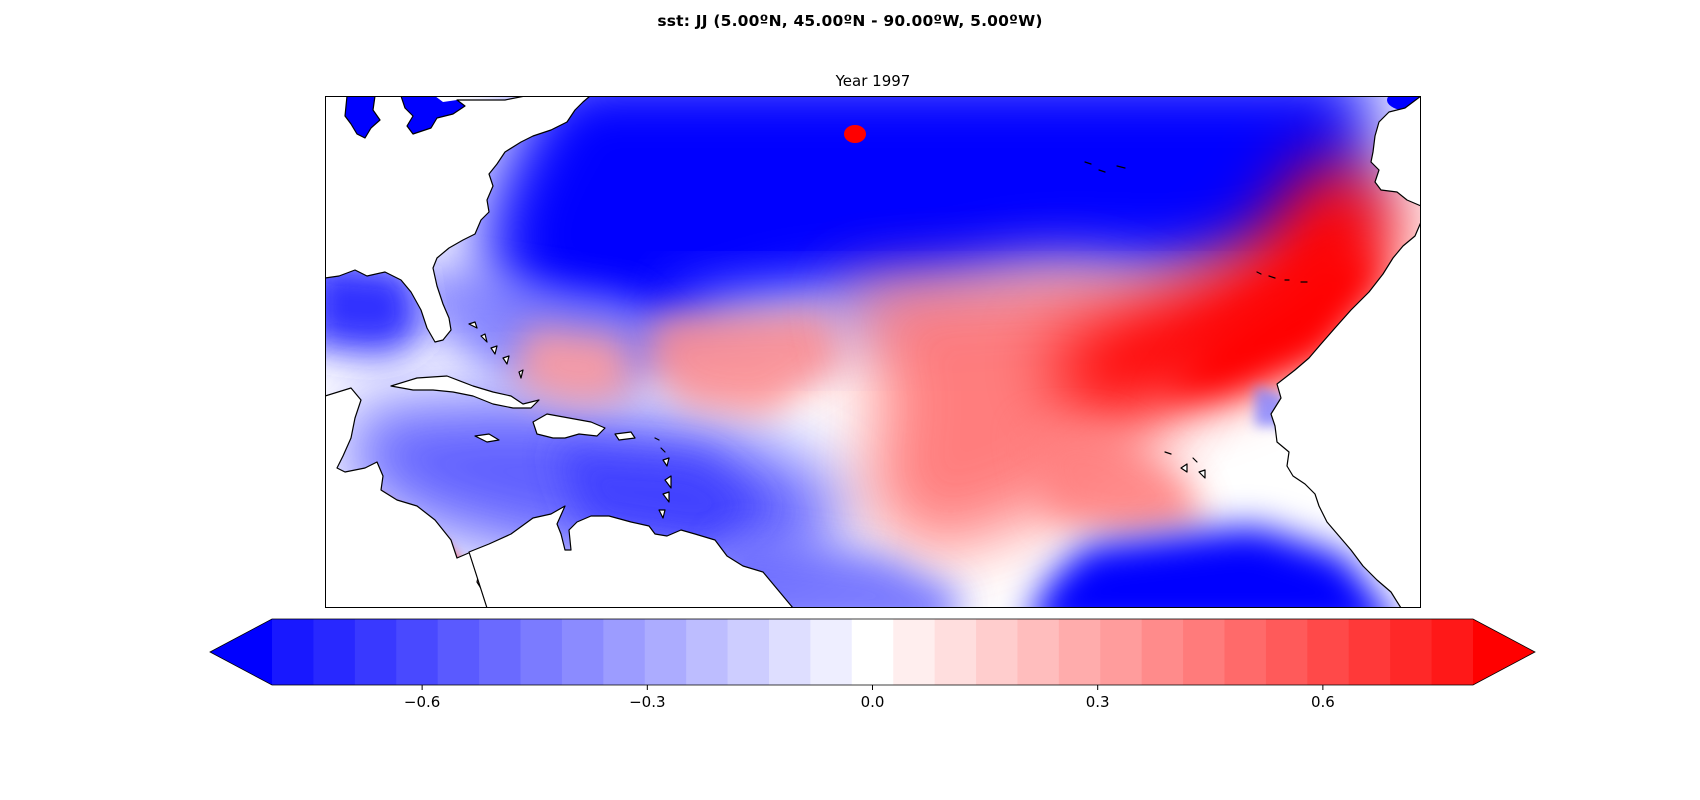  I want to click on colorbar-extend-low, so click(241, 652).